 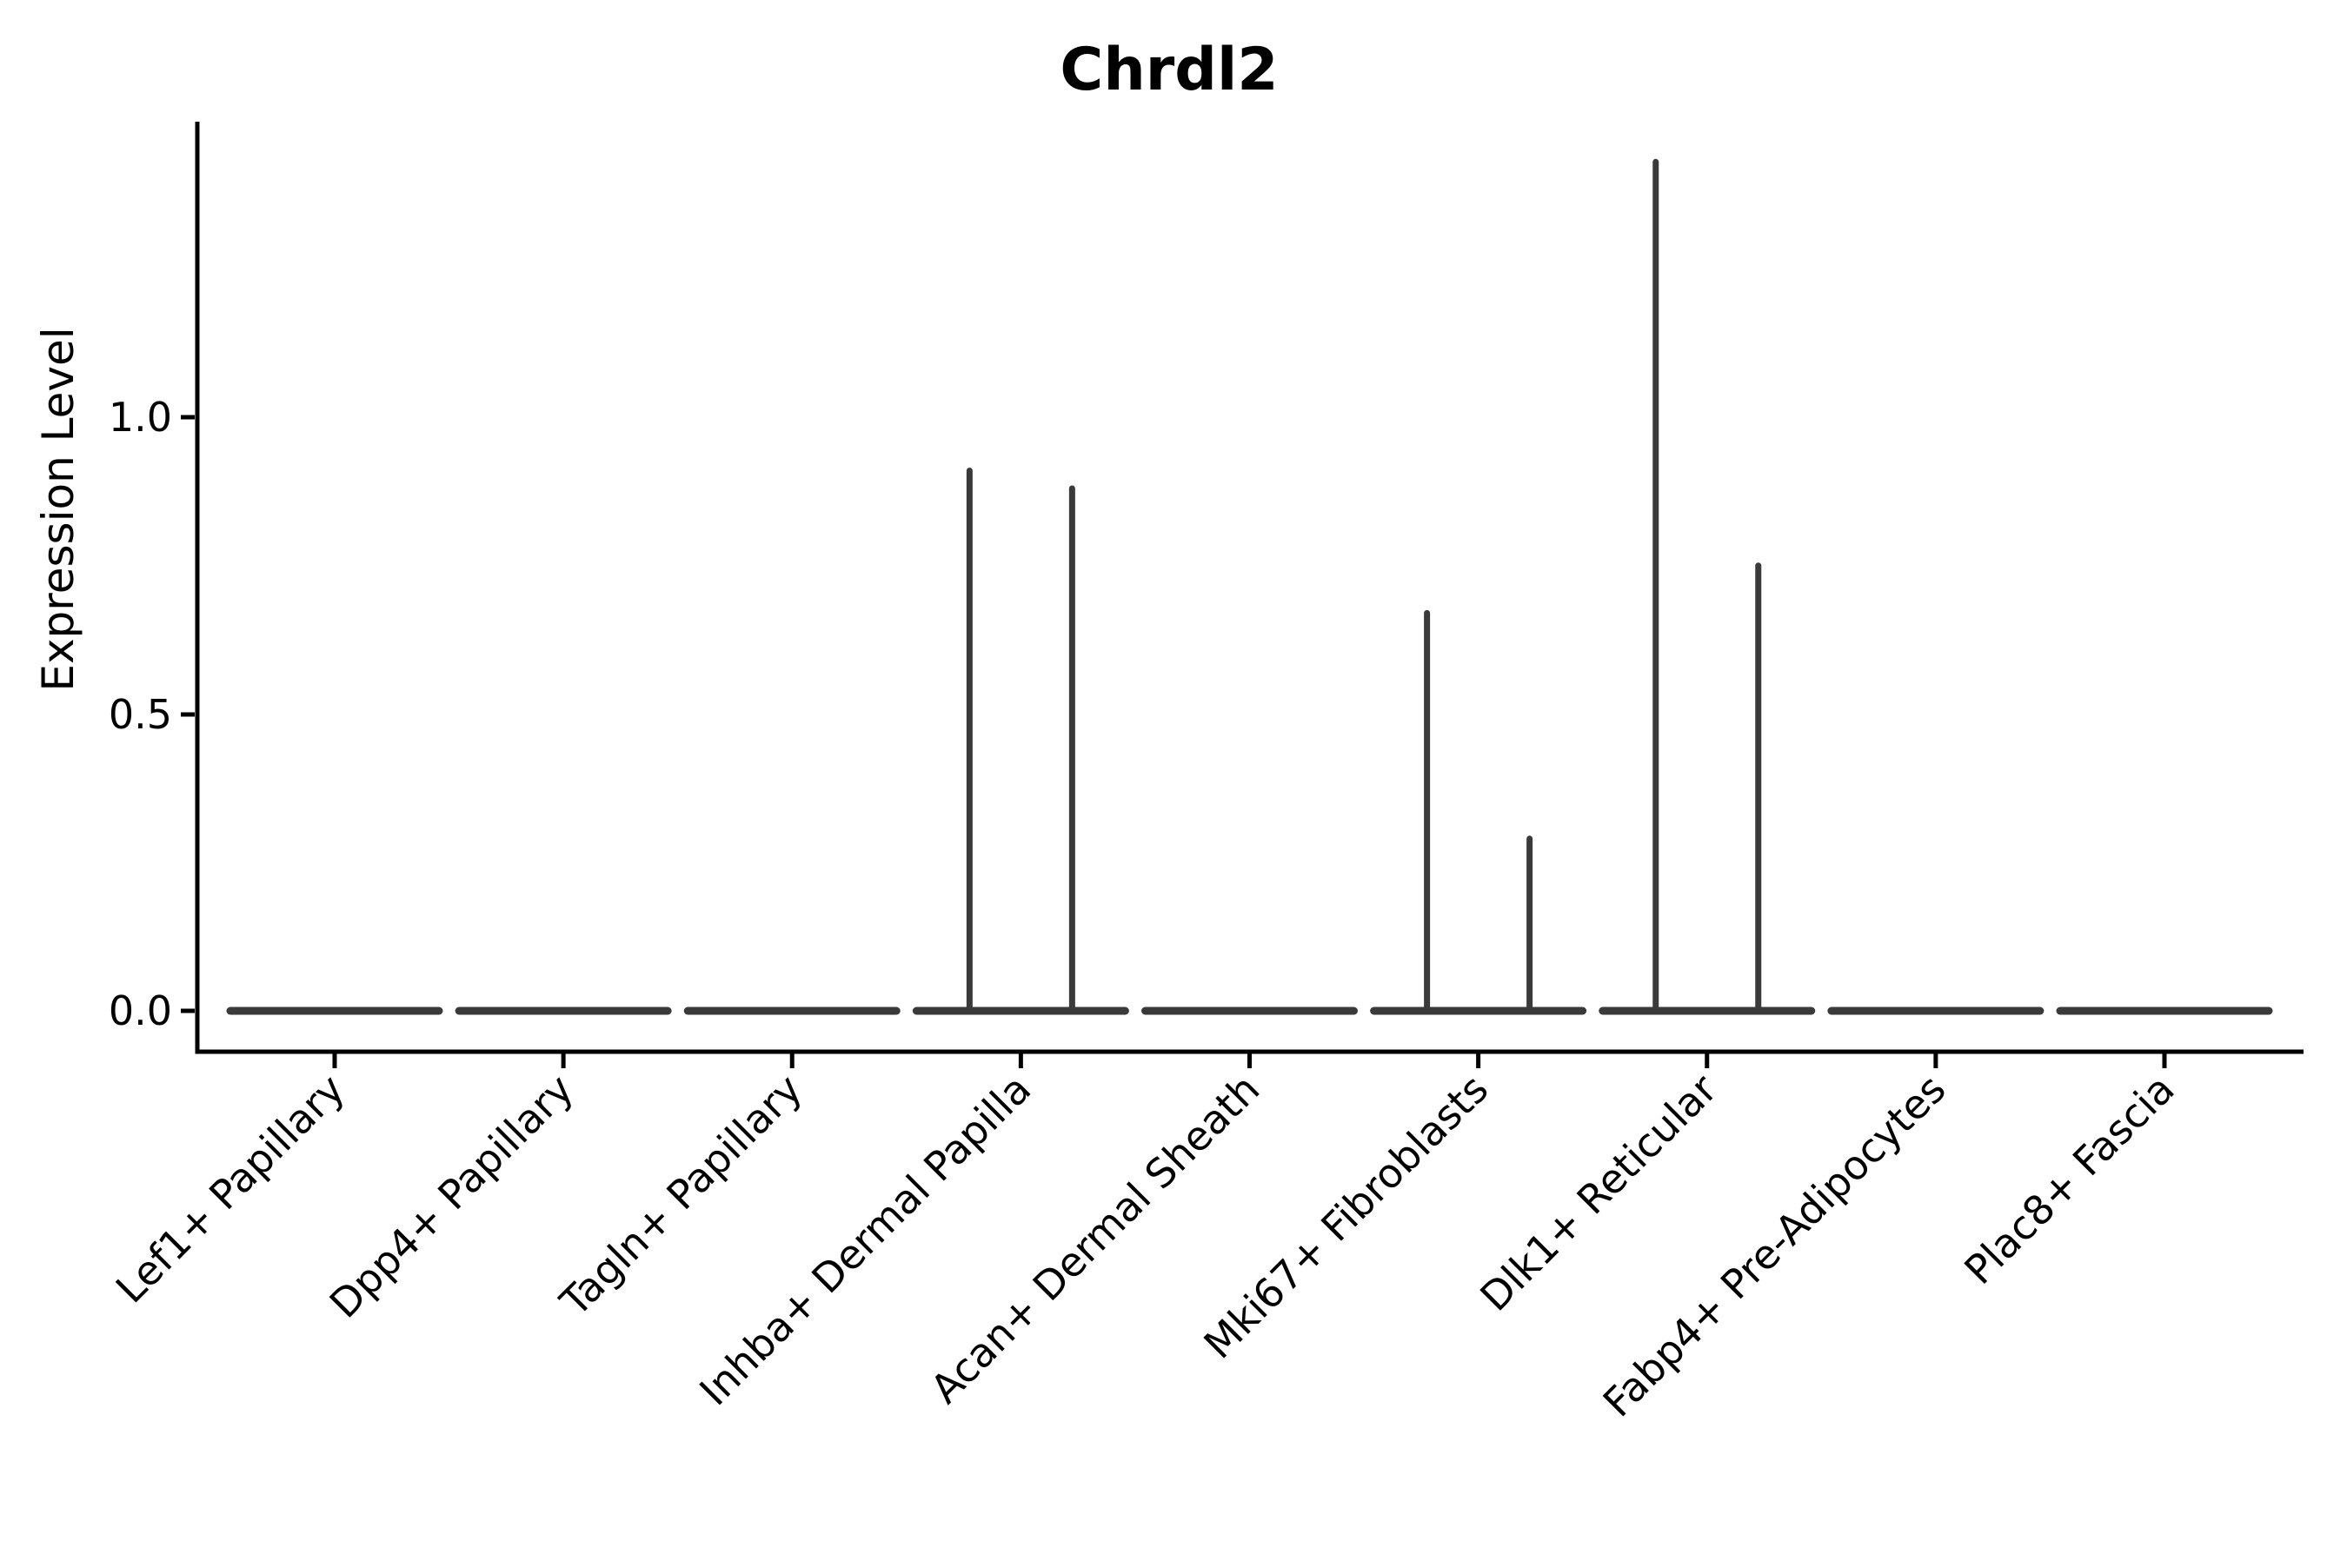 I want to click on chart-title: Chrdl2, so click(x=1169, y=70).